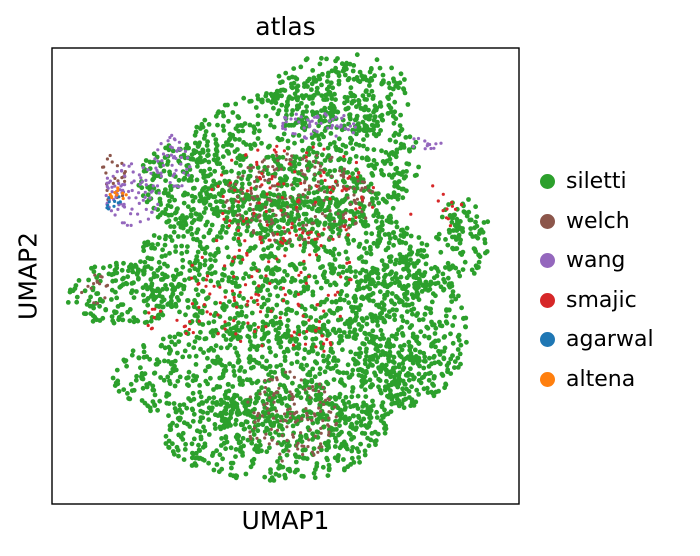  What do you see at coordinates (597, 380) in the screenshot?
I see `legend-item-altena: altena` at bounding box center [597, 380].